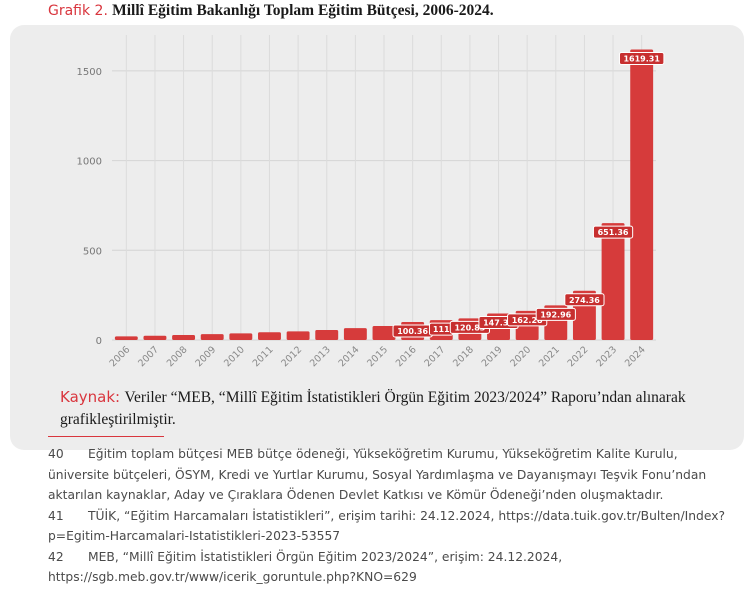  What do you see at coordinates (56, 454) in the screenshot?
I see `footnote-number: 40` at bounding box center [56, 454].